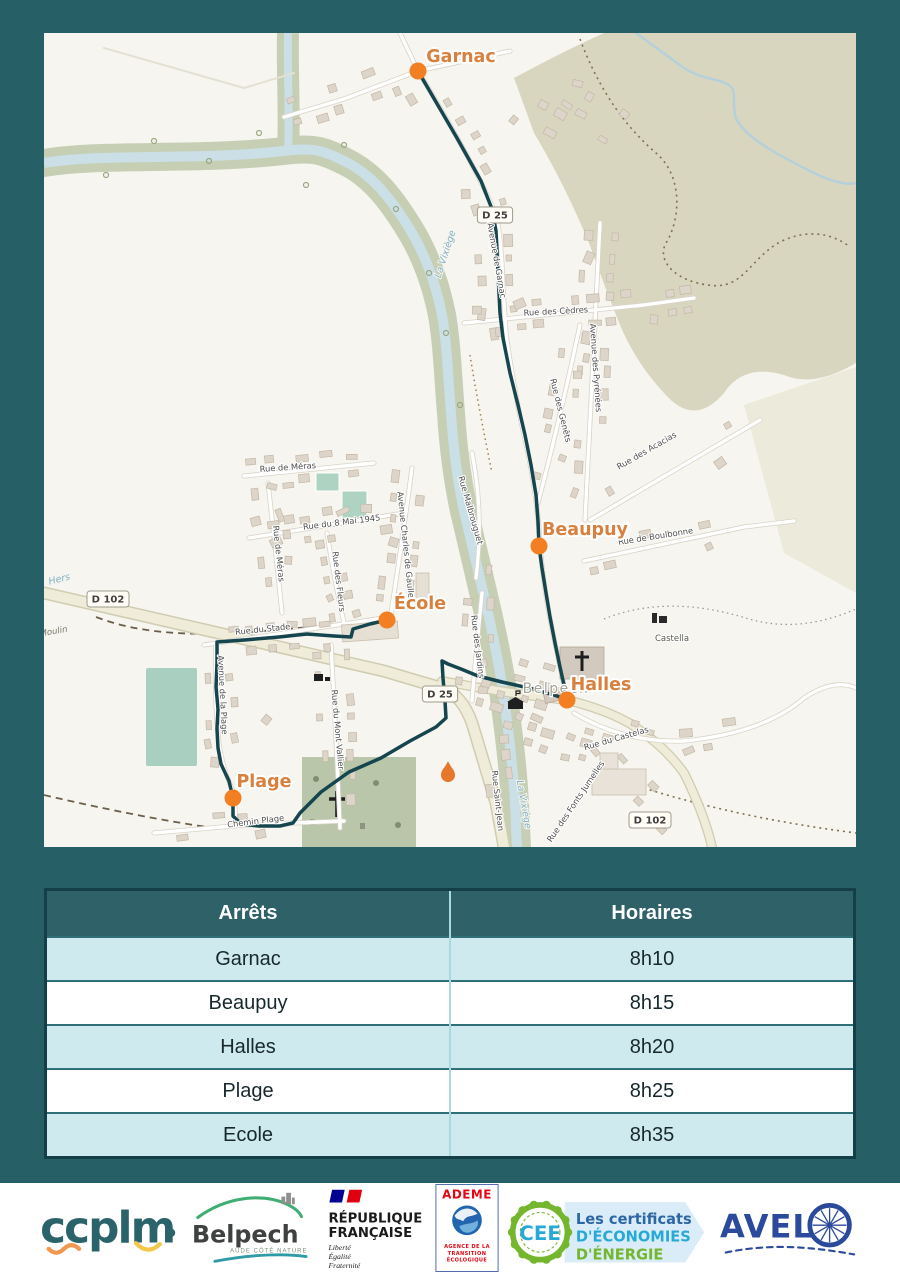 The image size is (900, 1273). What do you see at coordinates (601, 685) in the screenshot?
I see `stop-label: Halles` at bounding box center [601, 685].